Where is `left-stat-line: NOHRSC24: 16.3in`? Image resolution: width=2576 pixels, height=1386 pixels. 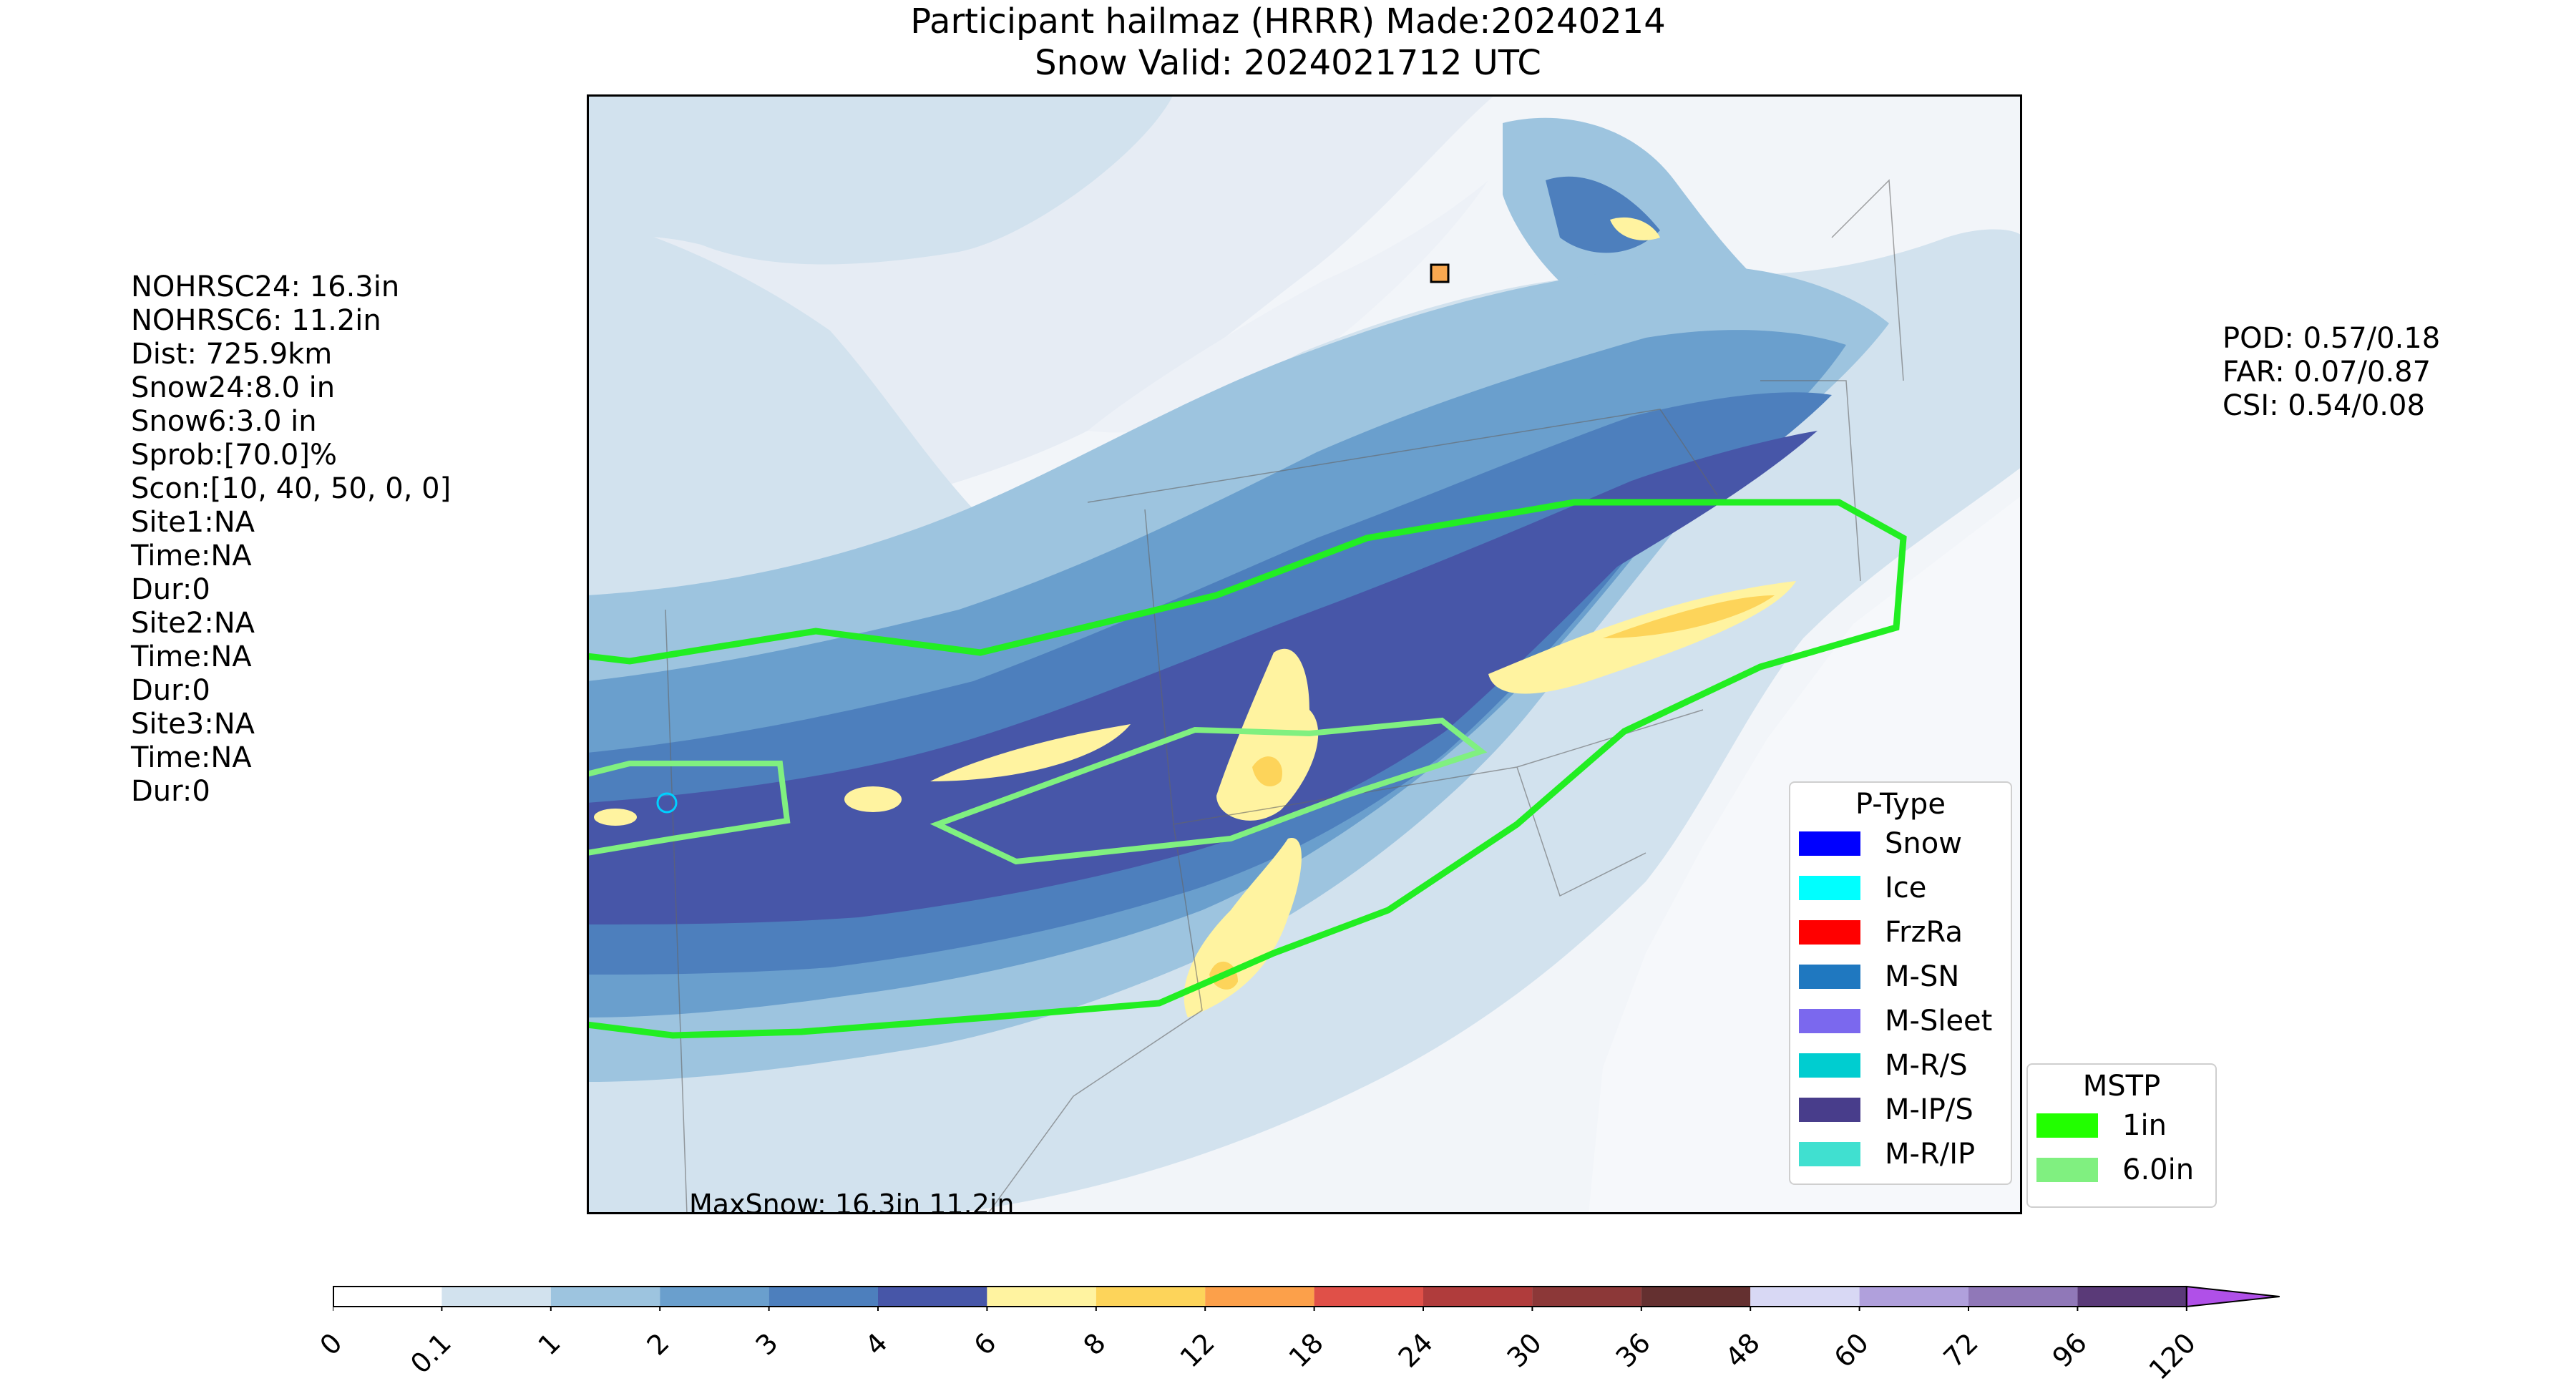 left-stat-line: NOHRSC24: 16.3in is located at coordinates (265, 286).